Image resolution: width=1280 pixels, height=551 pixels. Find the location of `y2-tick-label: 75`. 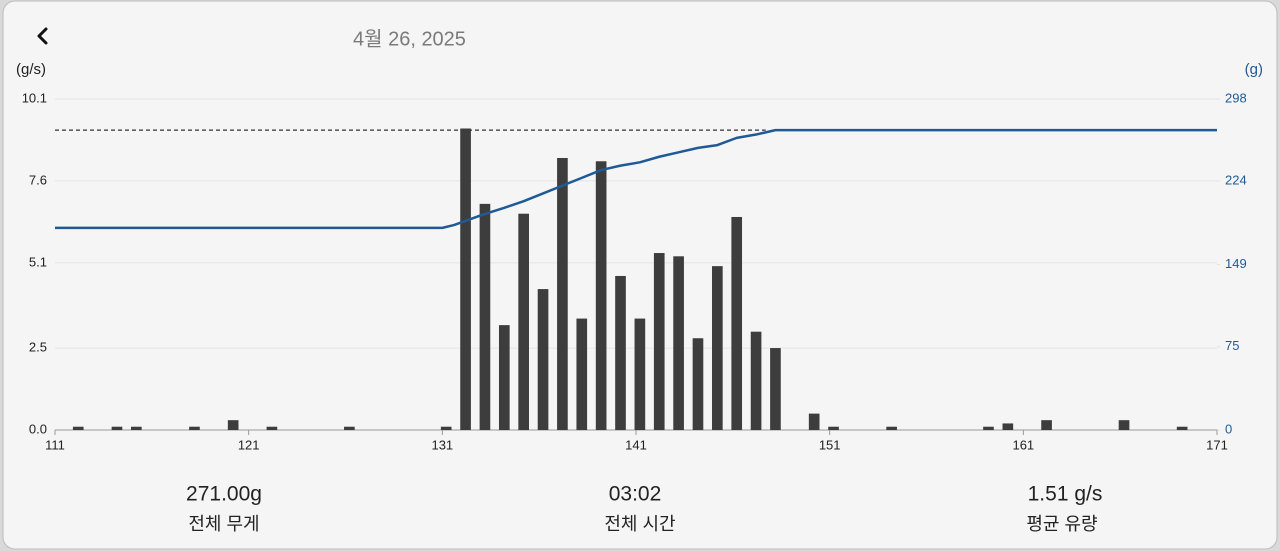

y2-tick-label: 75 is located at coordinates (1232, 345).